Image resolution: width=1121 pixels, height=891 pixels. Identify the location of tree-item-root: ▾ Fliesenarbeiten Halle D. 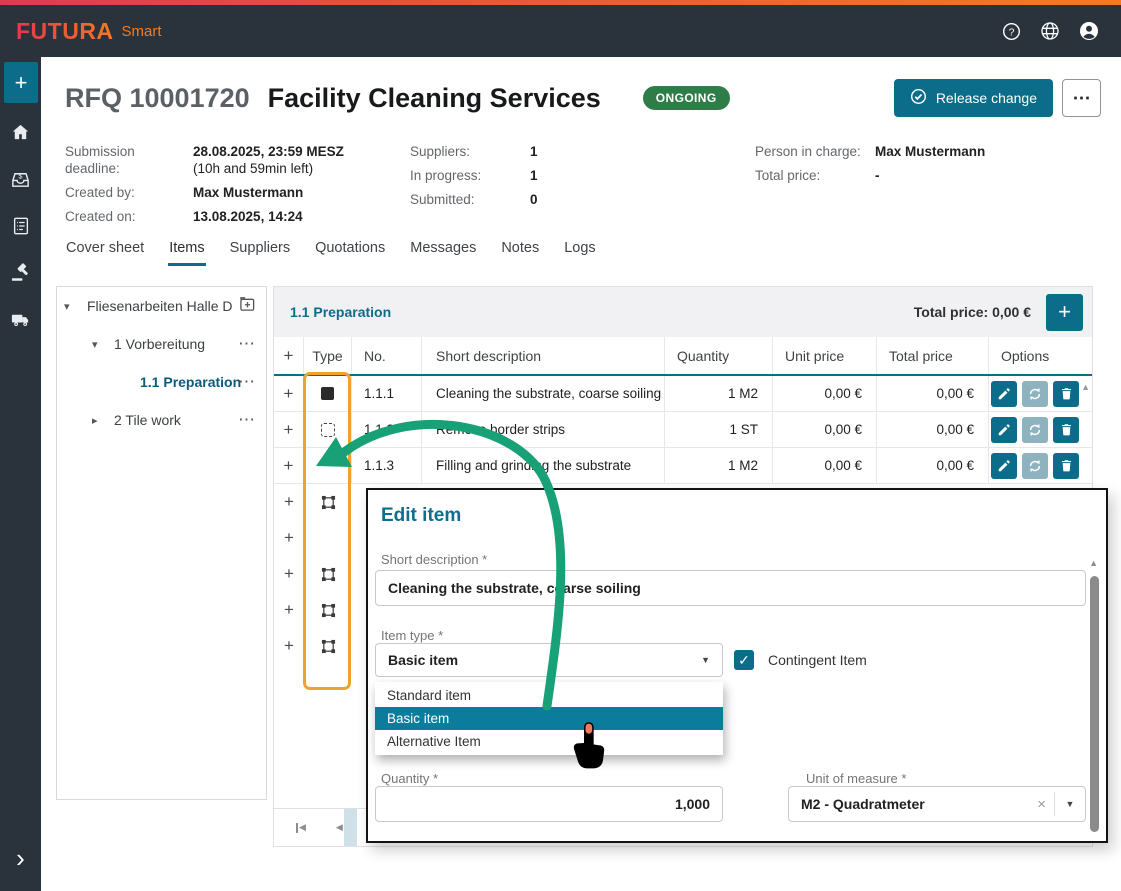
(161, 306).